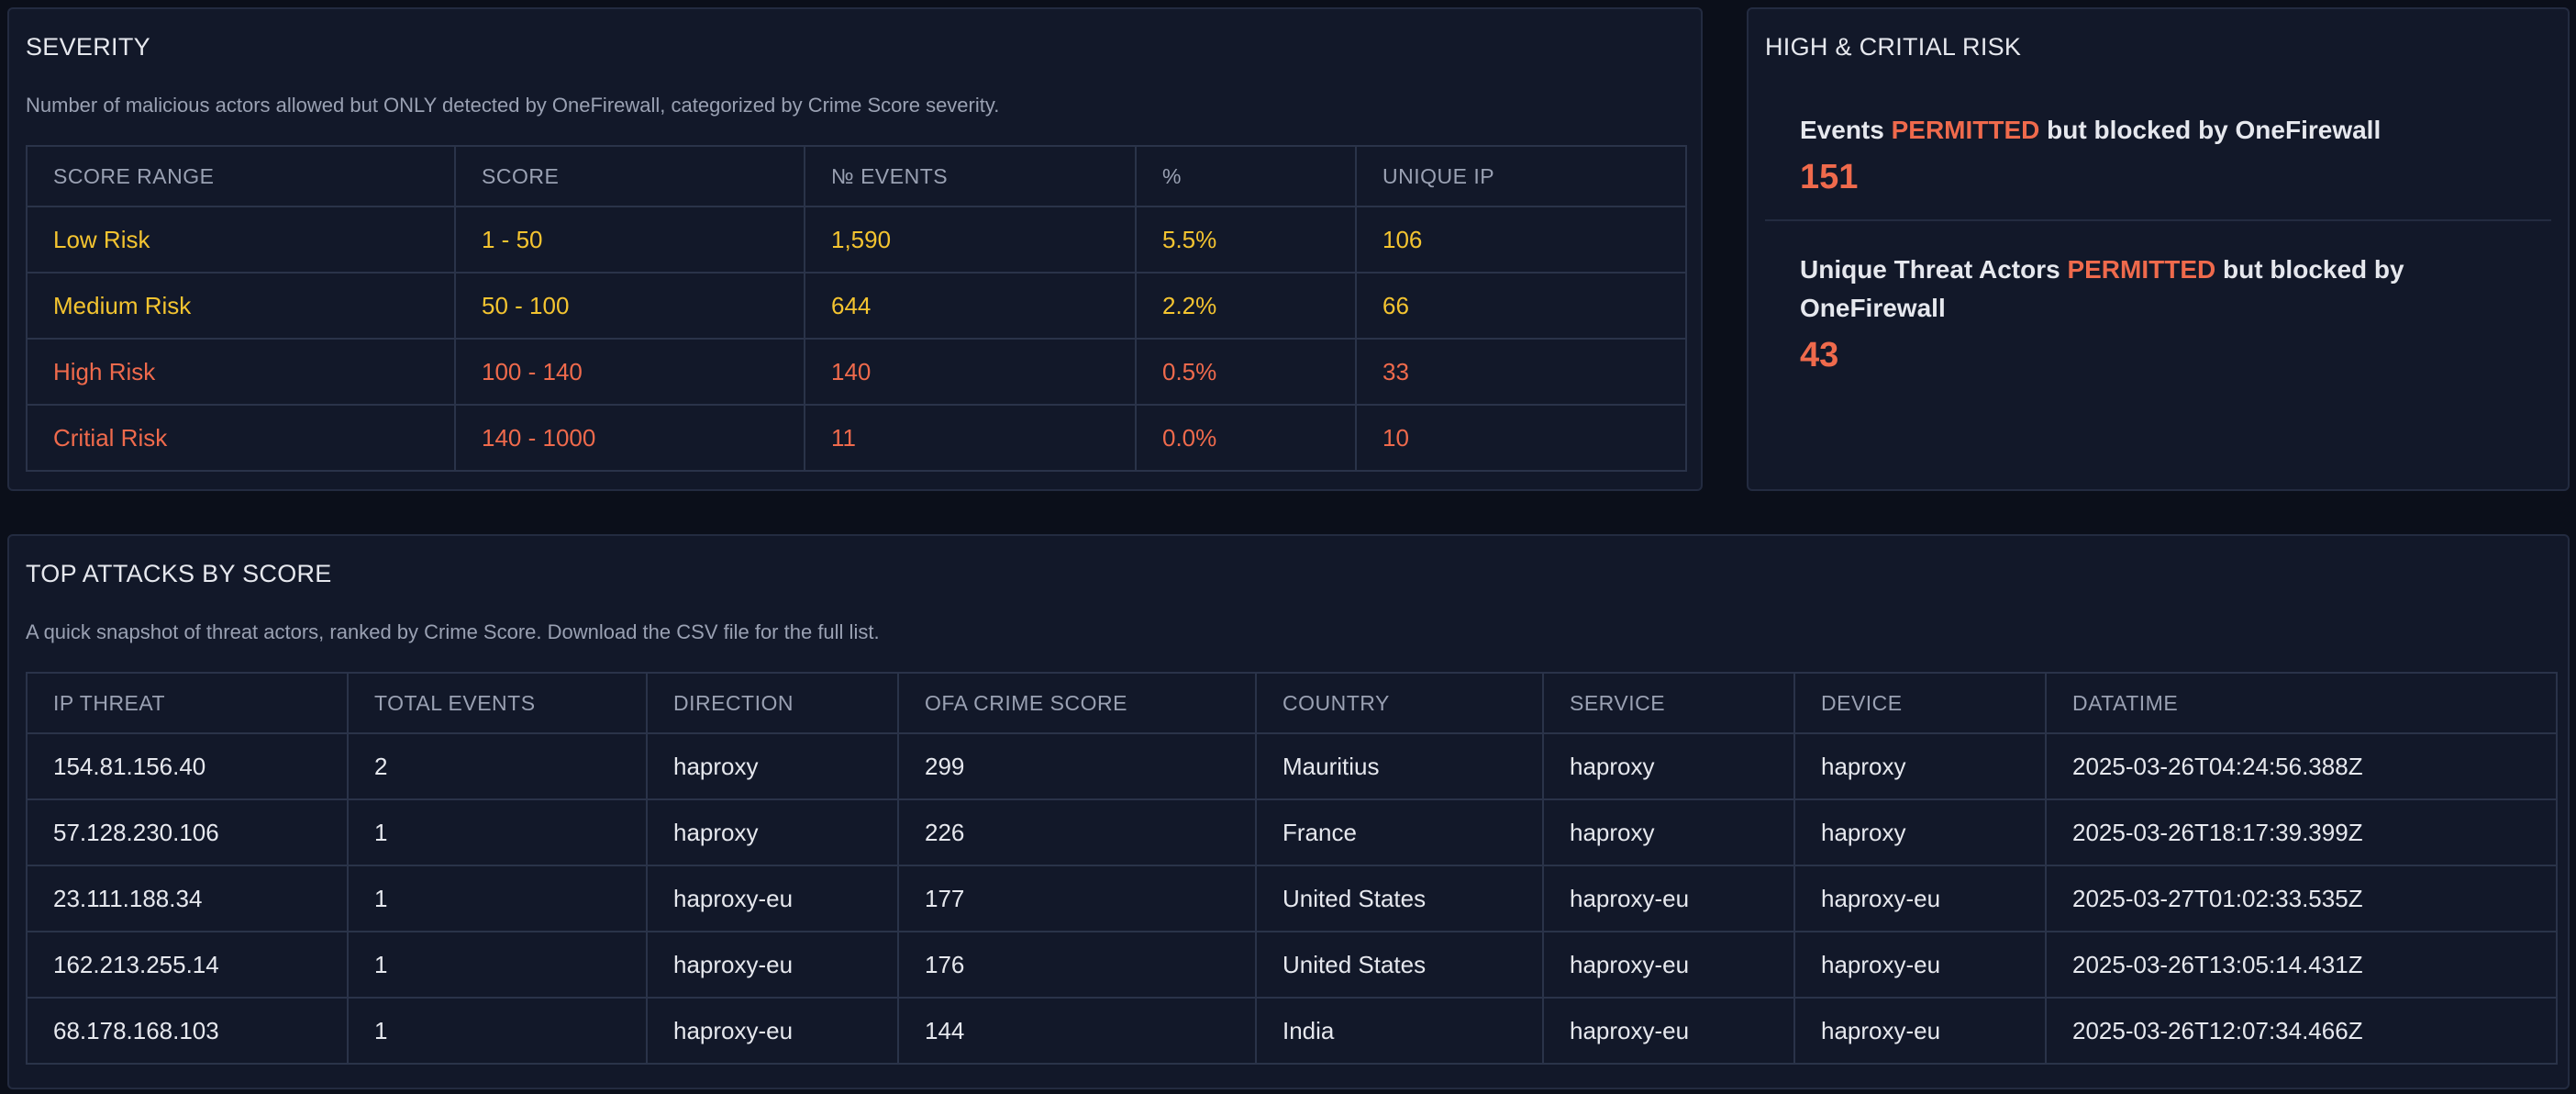  I want to click on score-cell: 100 - 140, so click(629, 372).